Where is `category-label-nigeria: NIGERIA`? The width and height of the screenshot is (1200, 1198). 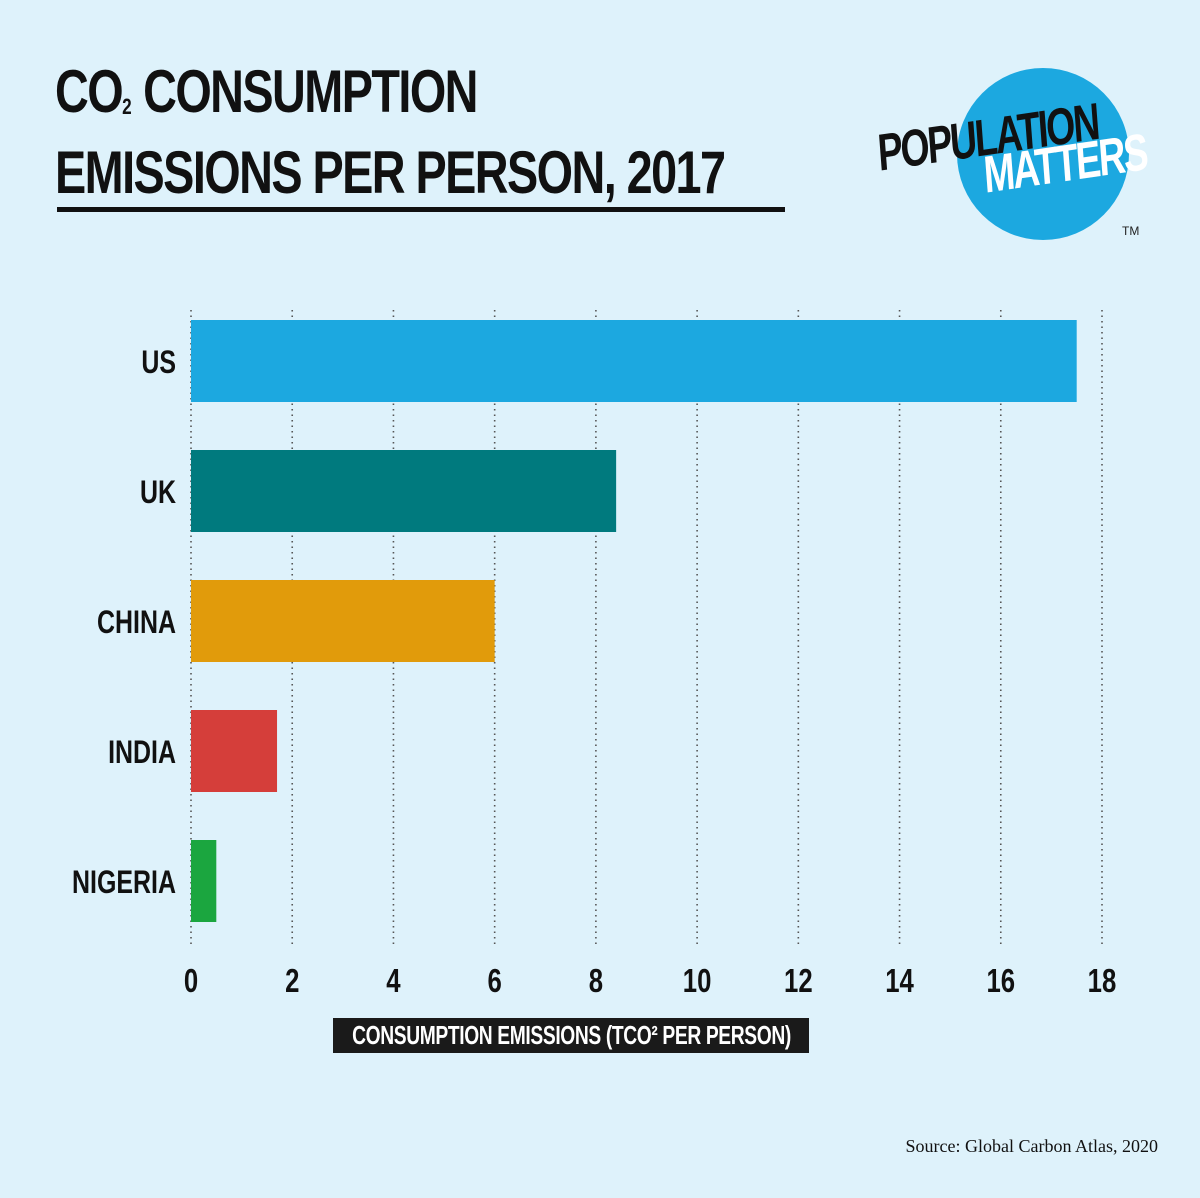
category-label-nigeria: NIGERIA is located at coordinates (124, 883).